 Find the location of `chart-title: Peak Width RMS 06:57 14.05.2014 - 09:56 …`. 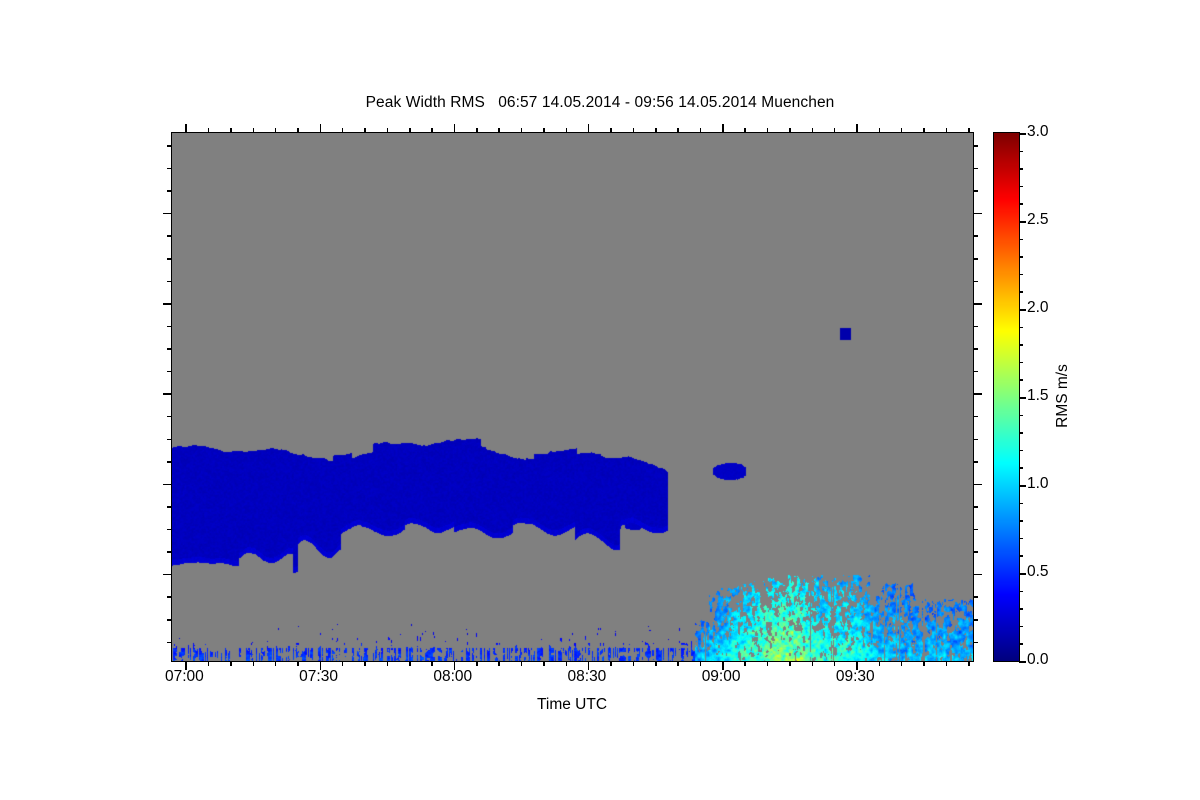

chart-title: Peak Width RMS 06:57 14.05.2014 - 09:56 … is located at coordinates (600, 102).